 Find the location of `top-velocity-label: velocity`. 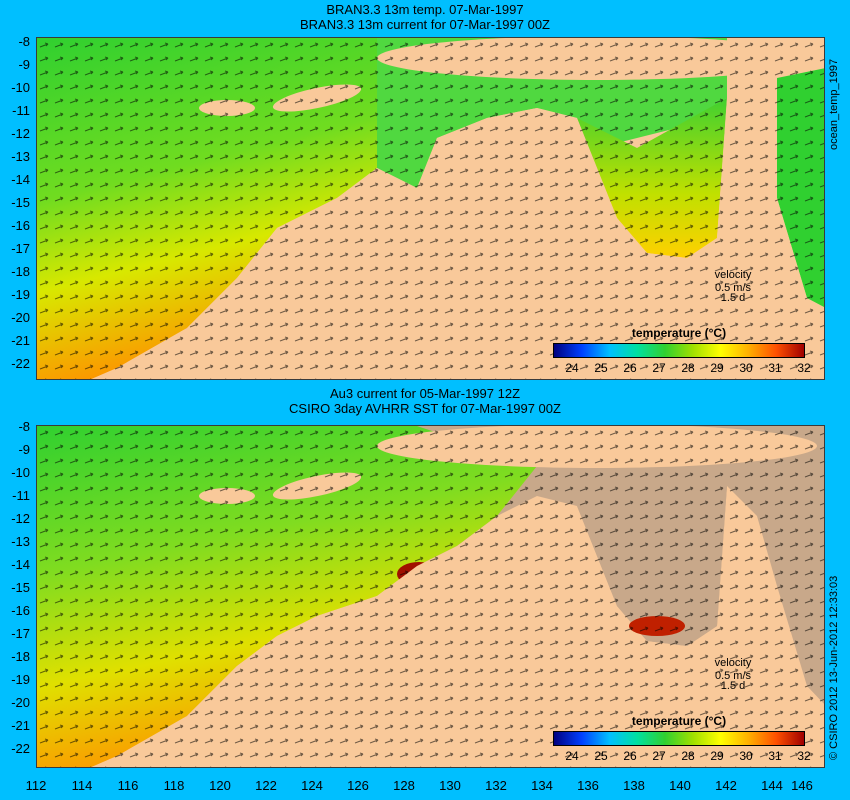

top-velocity-label: velocity is located at coordinates (733, 275).